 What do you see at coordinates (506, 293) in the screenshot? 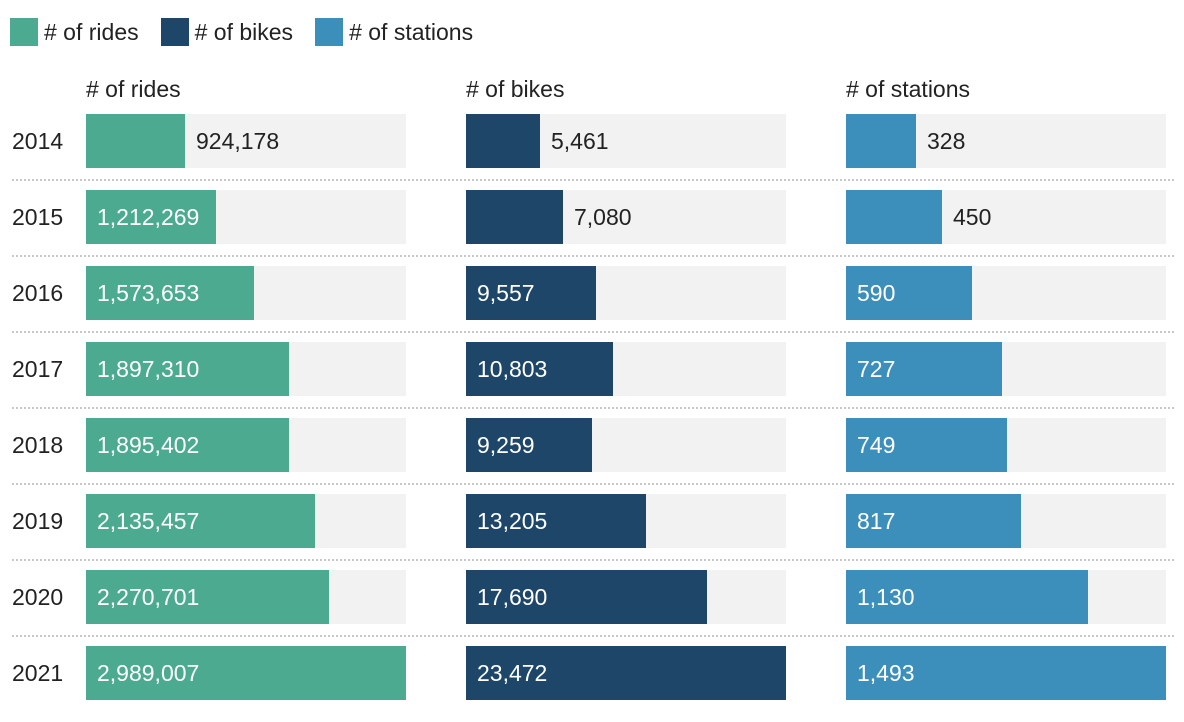
I see `data-label: 9,557` at bounding box center [506, 293].